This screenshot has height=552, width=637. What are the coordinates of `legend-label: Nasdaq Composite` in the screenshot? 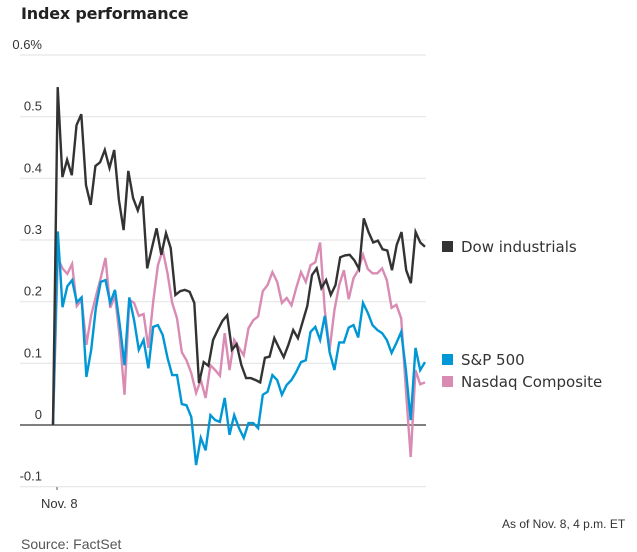 It's located at (531, 382).